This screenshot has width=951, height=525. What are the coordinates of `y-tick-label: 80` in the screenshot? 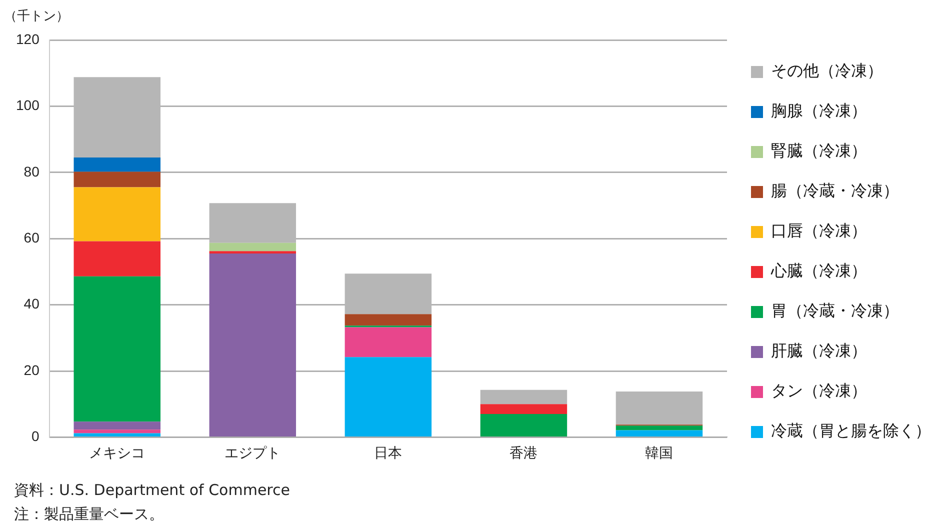 It's located at (32, 171).